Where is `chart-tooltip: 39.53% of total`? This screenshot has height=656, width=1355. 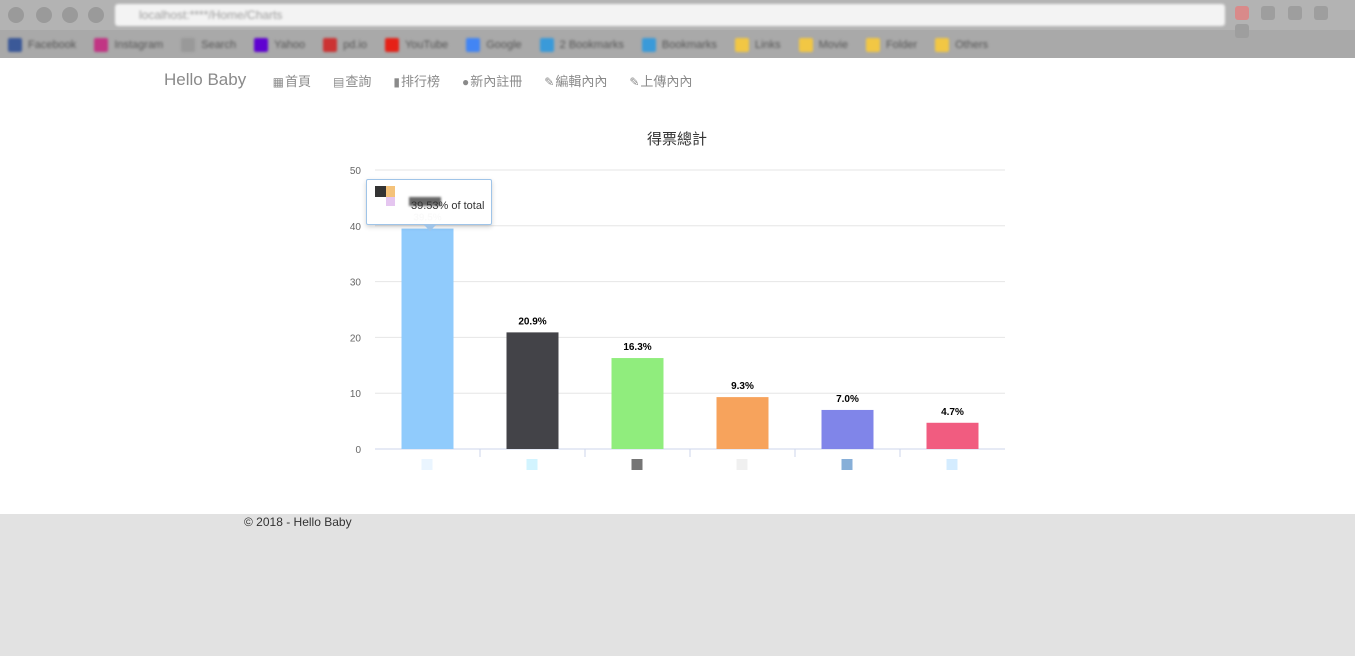
chart-tooltip: 39.53% of total is located at coordinates (429, 205).